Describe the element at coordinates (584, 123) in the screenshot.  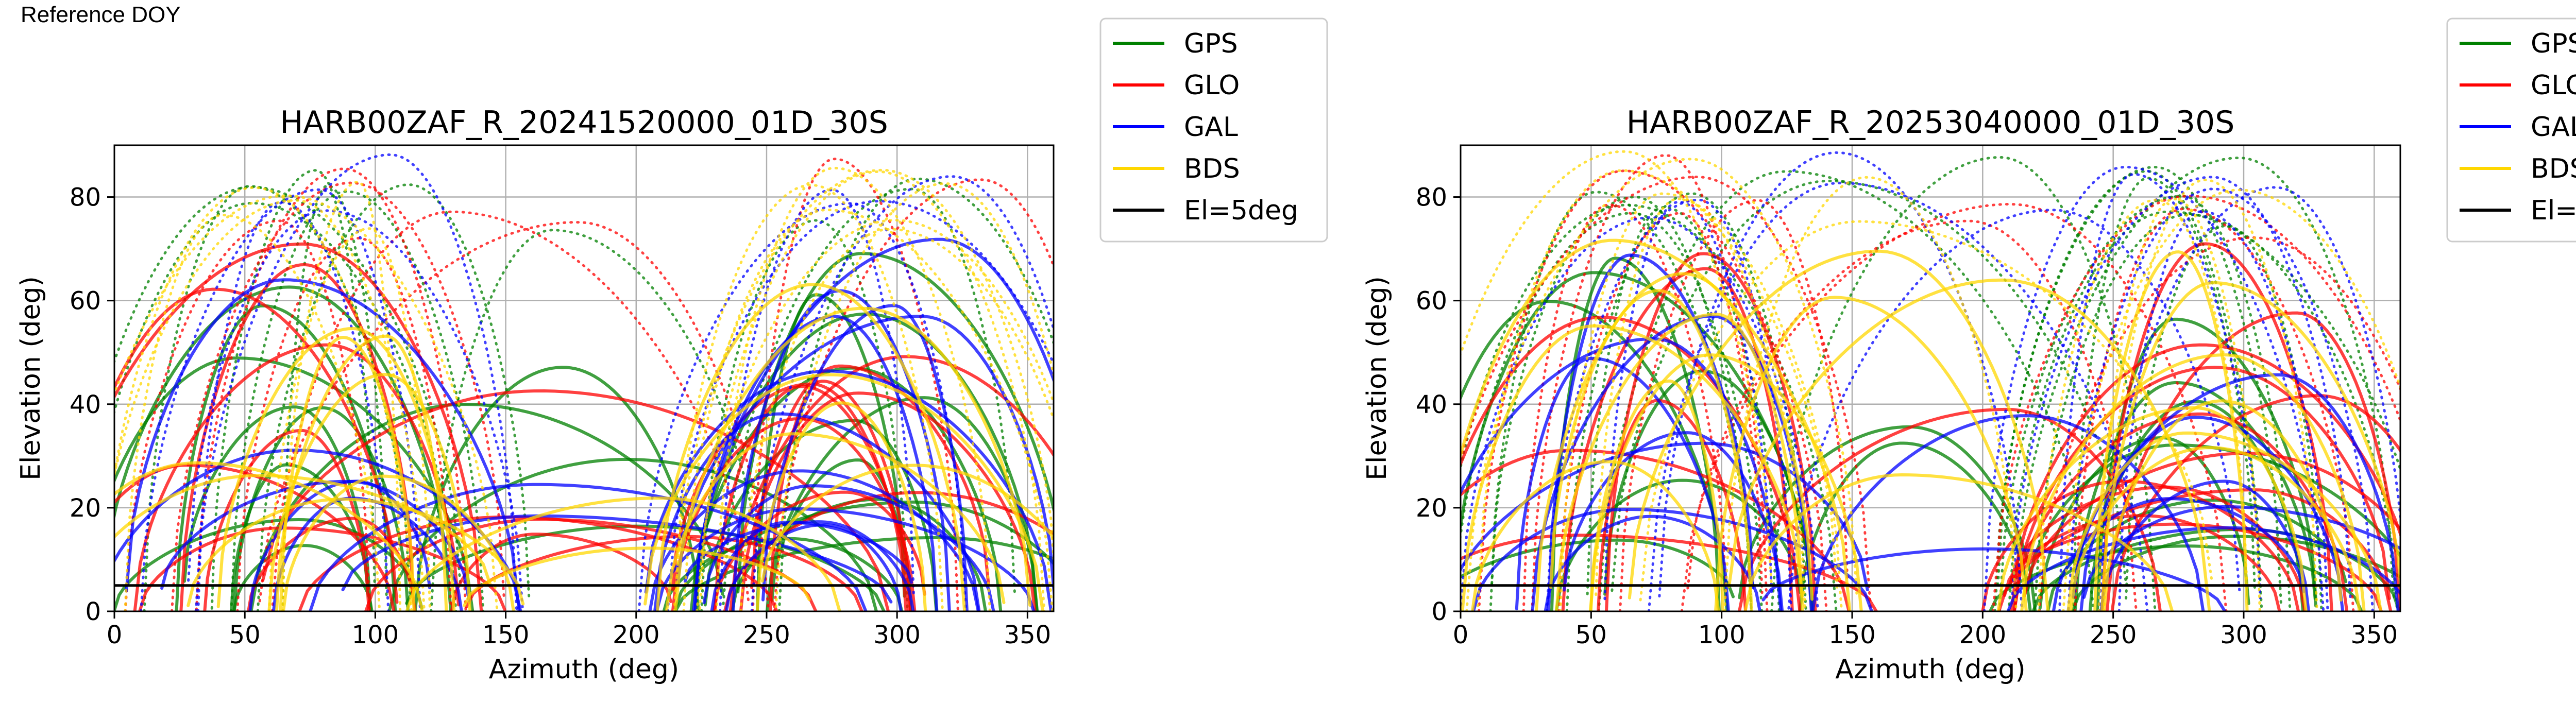
I see `chart-title: HARB00ZAF_R_20241520000_01D_30S` at that location.